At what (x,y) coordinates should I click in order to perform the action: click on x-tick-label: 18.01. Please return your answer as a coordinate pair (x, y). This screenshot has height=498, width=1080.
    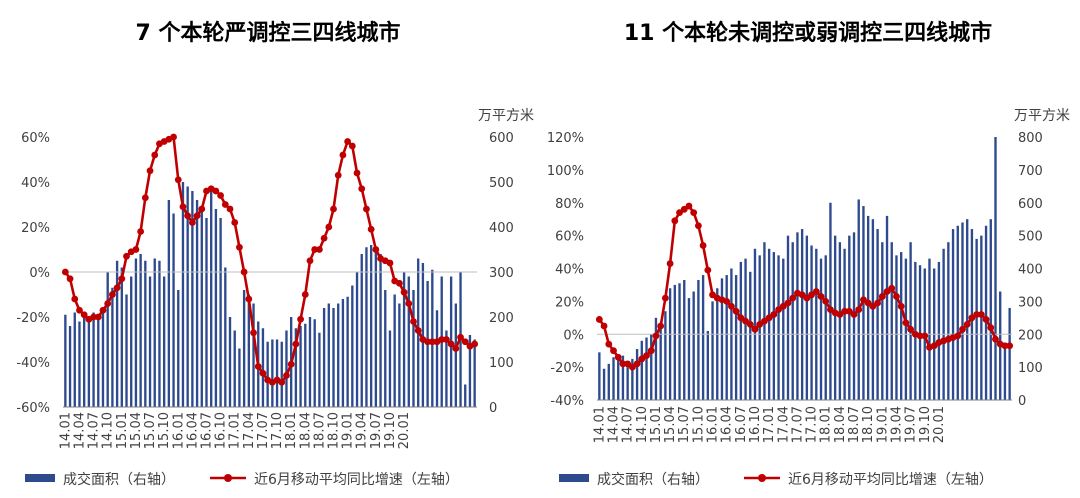
    Looking at the image, I should click on (826, 424).